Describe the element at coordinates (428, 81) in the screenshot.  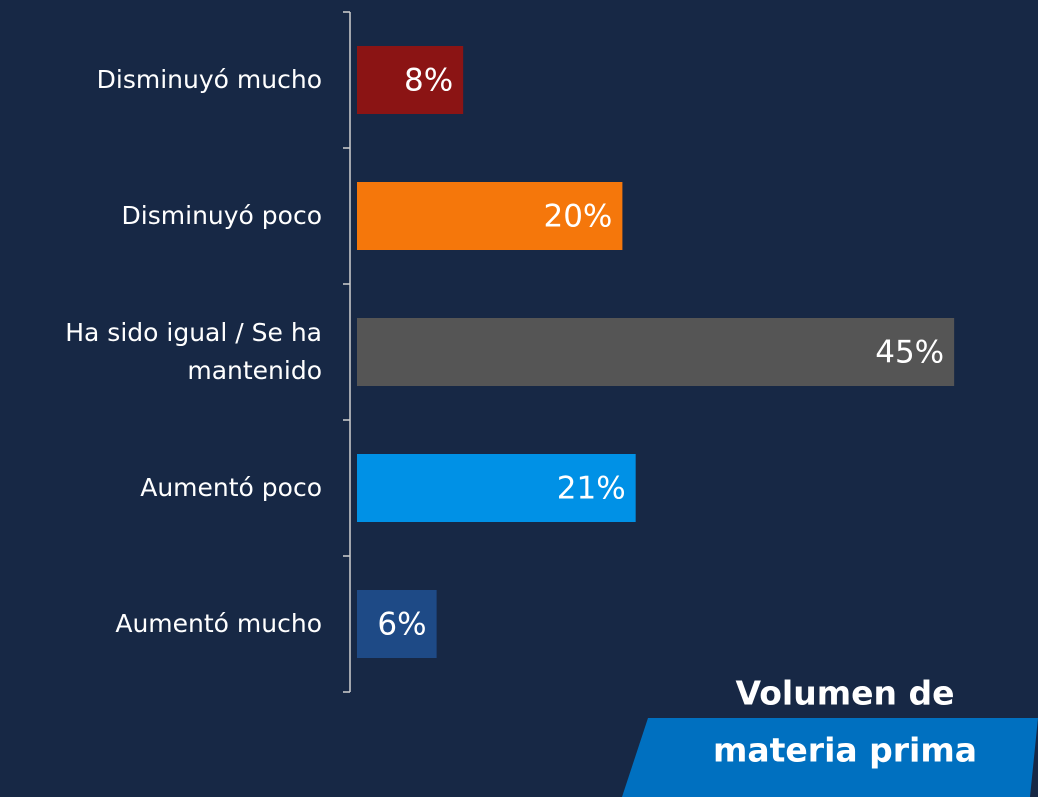
I see `value-label: 8%` at that location.